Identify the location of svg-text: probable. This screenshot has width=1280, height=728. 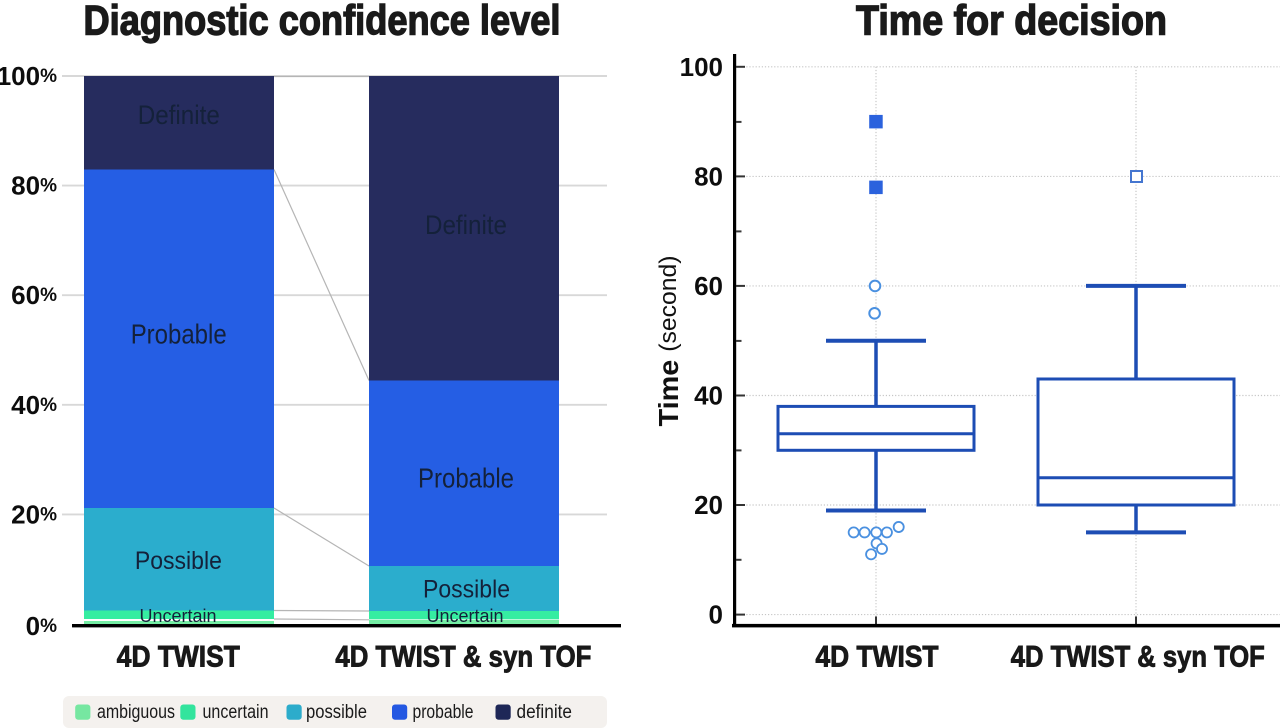
(443, 712).